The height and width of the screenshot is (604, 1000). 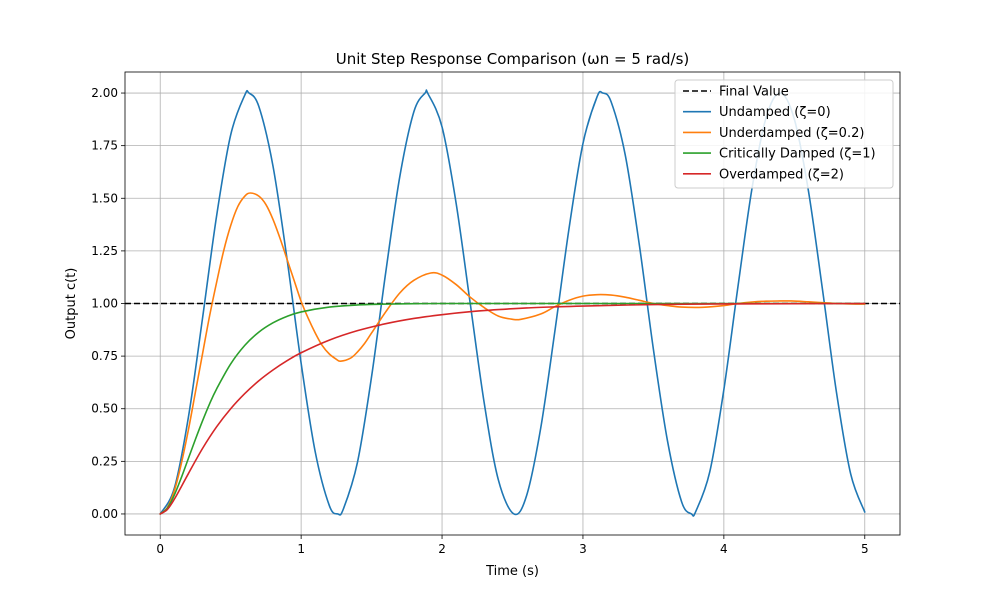 What do you see at coordinates (301, 549) in the screenshot?
I see `x-tick-label: 1` at bounding box center [301, 549].